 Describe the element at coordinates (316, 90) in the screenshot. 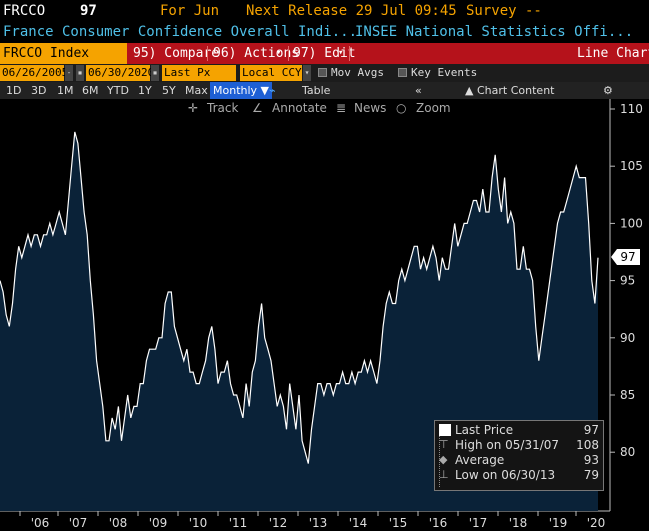

I see `table-button: Table` at that location.